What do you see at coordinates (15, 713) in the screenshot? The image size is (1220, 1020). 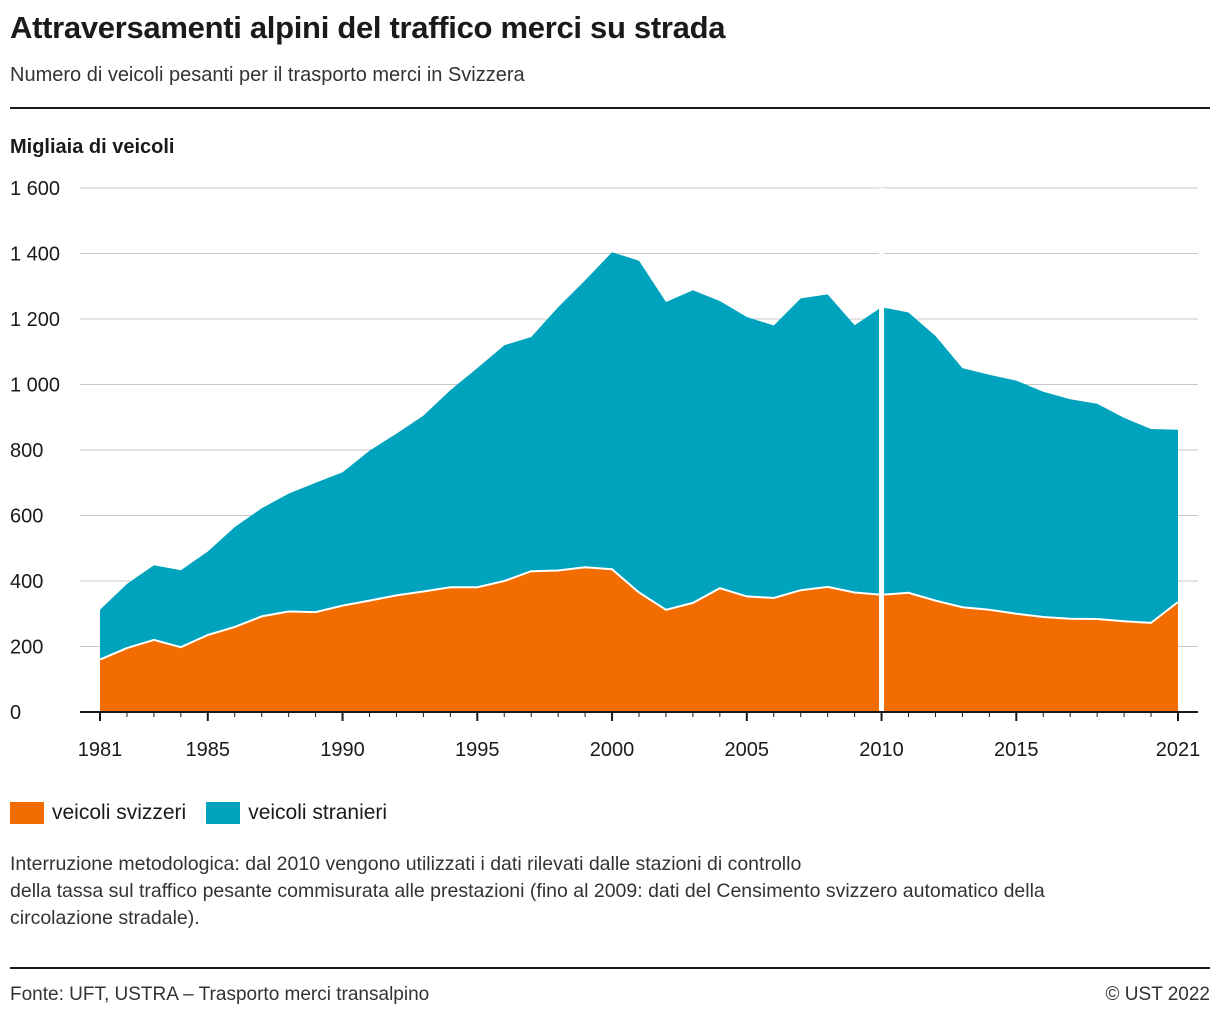 I see `y-tick-label-0: 0` at bounding box center [15, 713].